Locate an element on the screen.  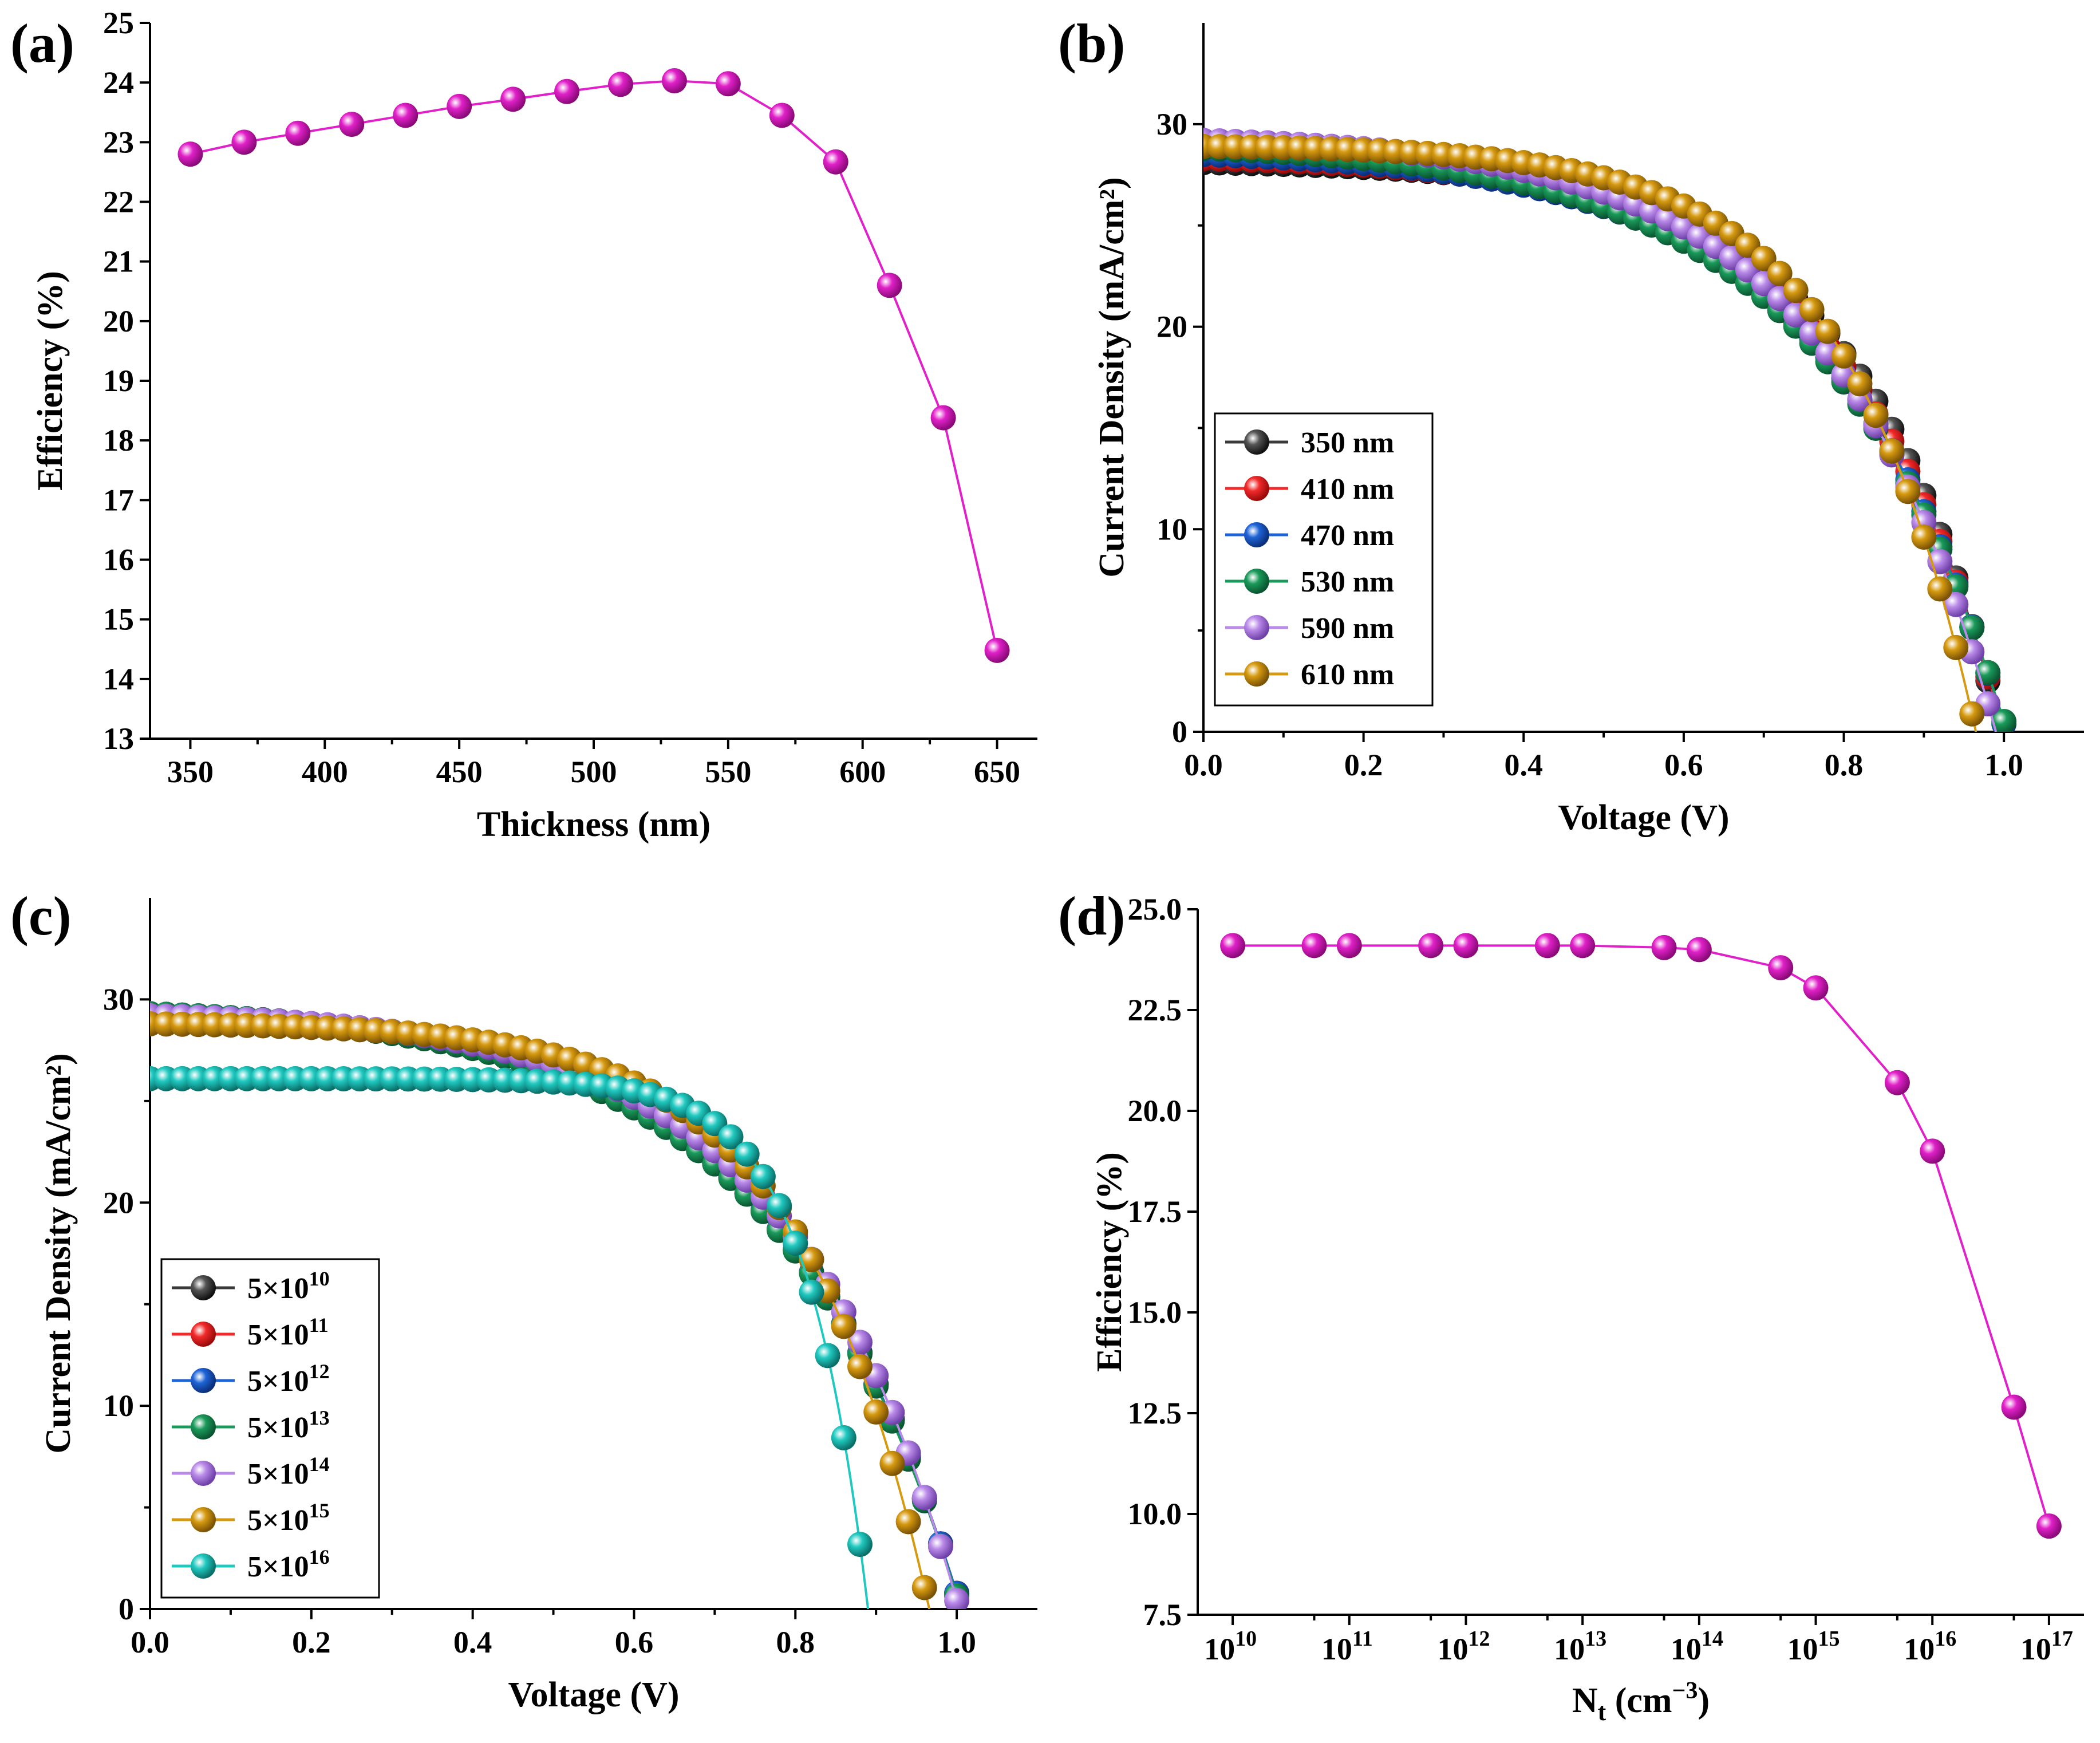
y-tick-label: 15 is located at coordinates (118, 619).